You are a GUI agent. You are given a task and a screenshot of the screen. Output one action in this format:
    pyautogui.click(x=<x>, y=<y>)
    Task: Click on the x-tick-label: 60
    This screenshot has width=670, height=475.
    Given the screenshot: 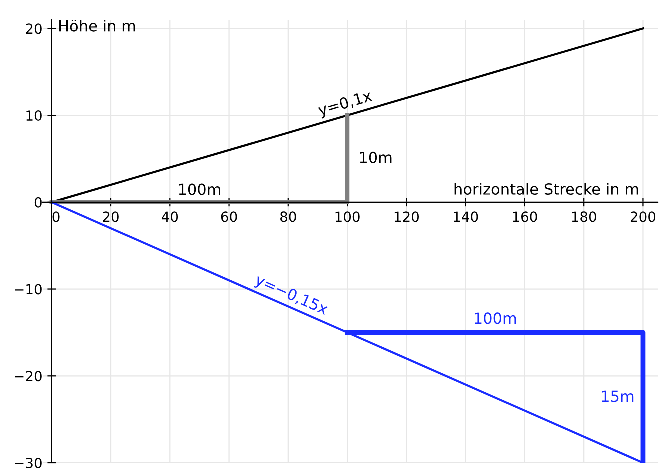 What is the action you would take?
    pyautogui.click(x=229, y=217)
    